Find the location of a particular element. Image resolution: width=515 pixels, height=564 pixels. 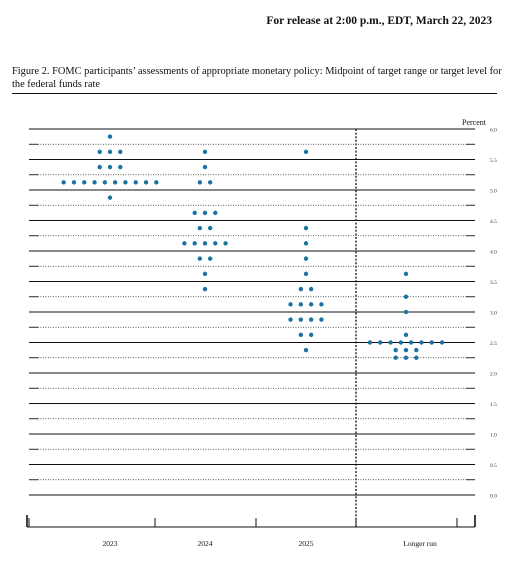

x-category-label: 2024 is located at coordinates (205, 543).